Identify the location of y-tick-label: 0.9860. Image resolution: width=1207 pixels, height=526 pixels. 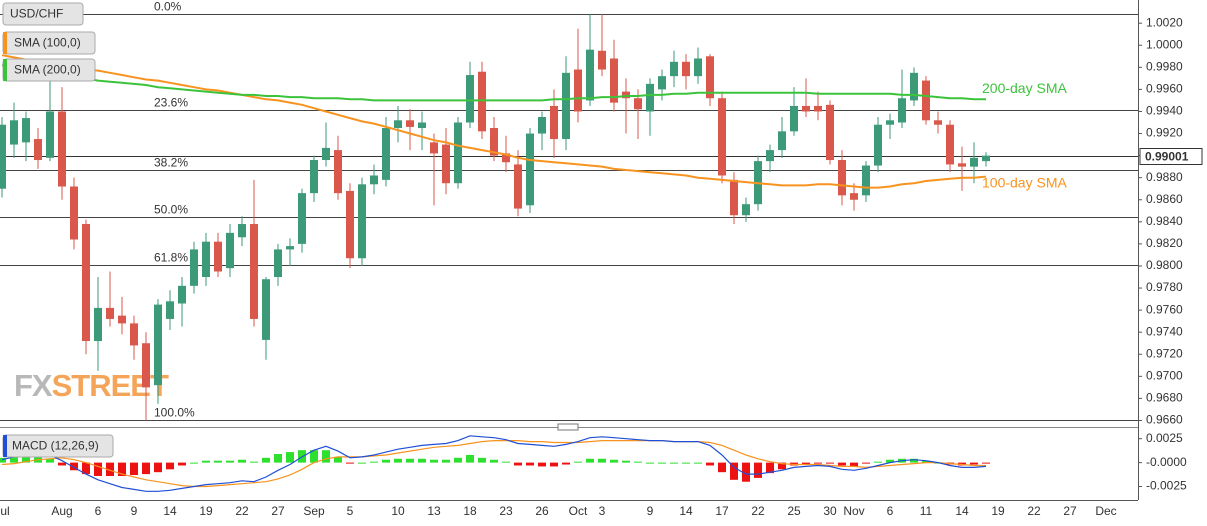
(1164, 199).